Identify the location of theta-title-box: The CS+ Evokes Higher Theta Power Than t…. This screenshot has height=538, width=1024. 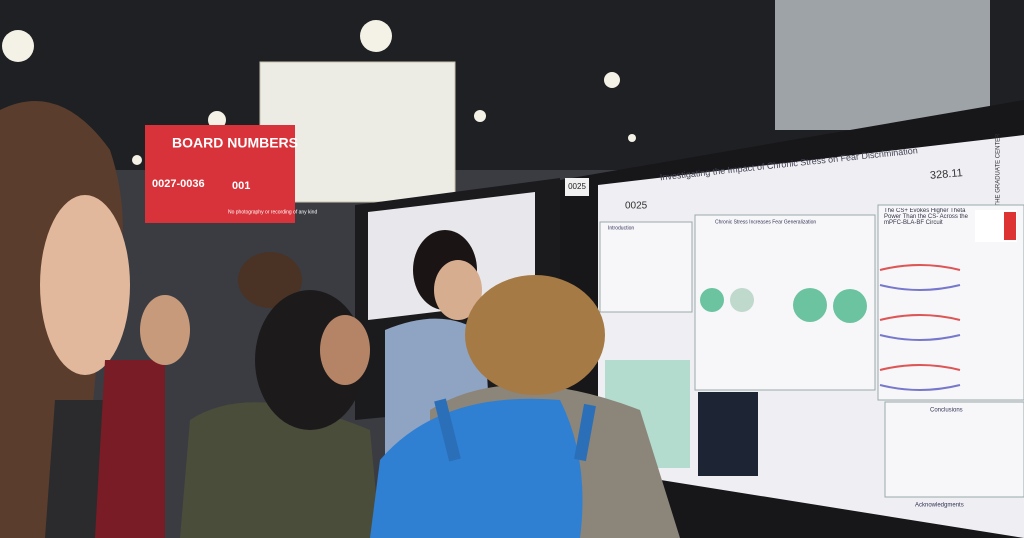
(926, 217).